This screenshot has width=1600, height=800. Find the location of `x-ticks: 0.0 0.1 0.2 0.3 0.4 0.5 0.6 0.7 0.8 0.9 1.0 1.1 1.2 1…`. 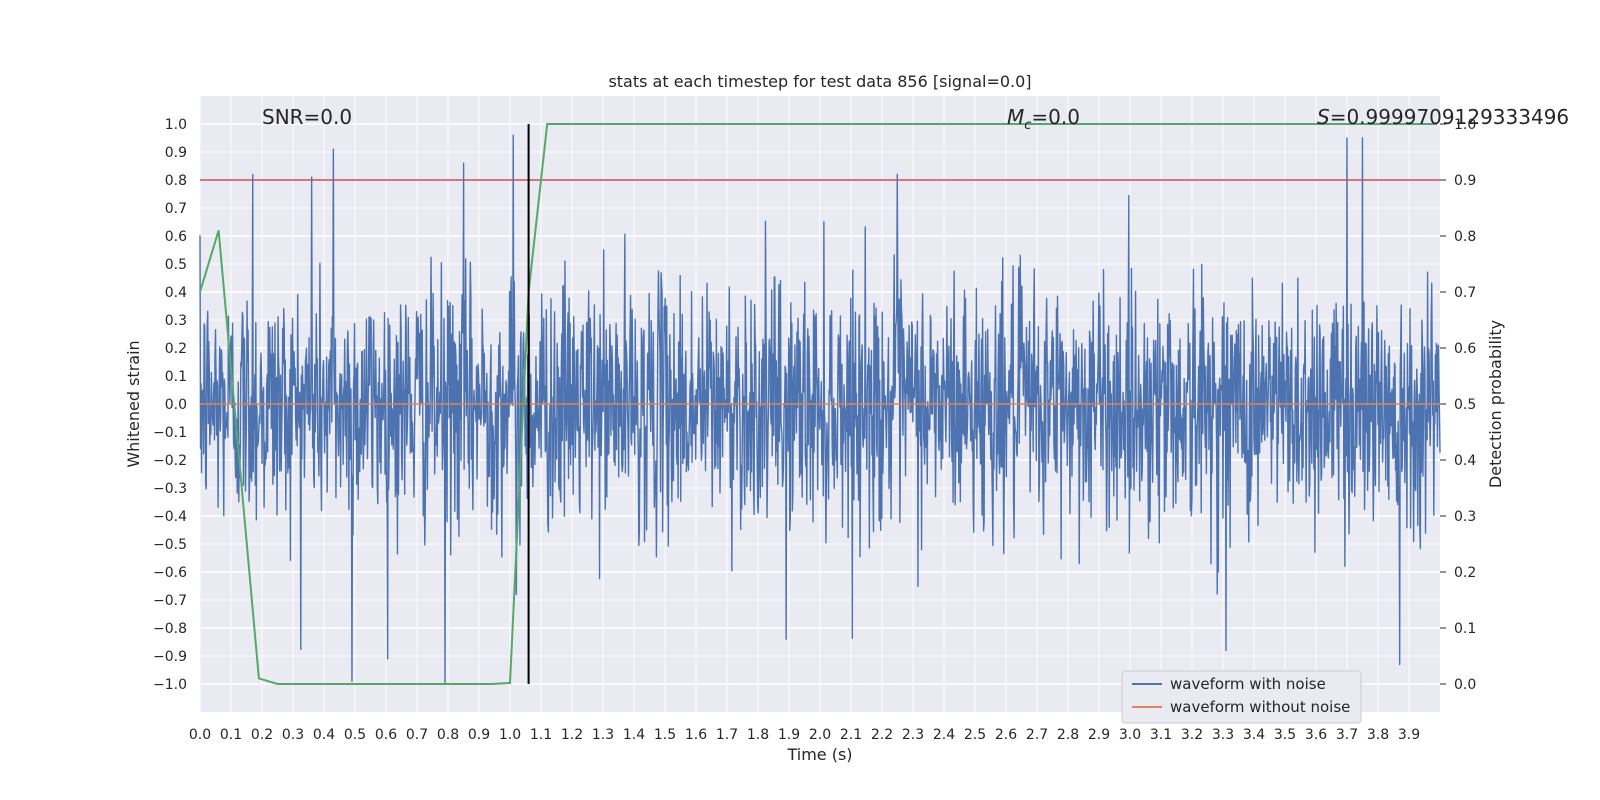

x-ticks: 0.0 0.1 0.2 0.3 0.4 0.5 0.6 0.7 0.8 0.9 1.0 1.1 1.2 1… is located at coordinates (804, 735).